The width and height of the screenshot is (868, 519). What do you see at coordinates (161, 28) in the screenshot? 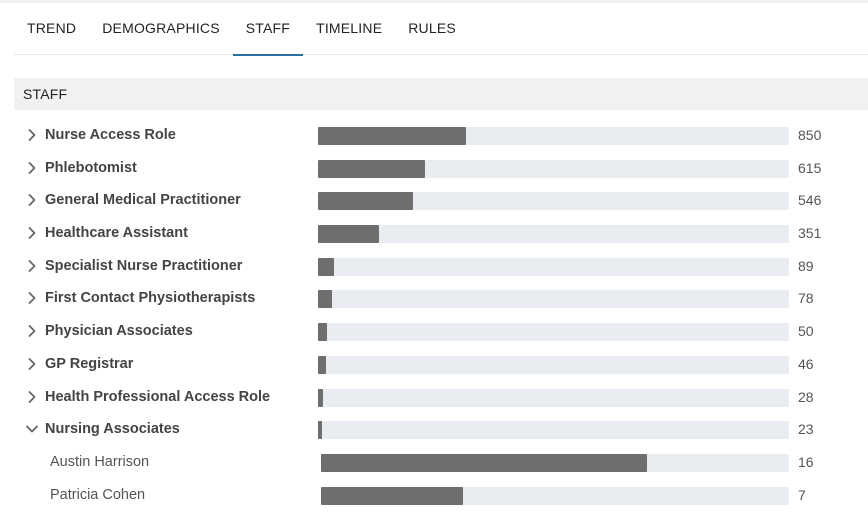
I see `tab-demographics: DEMOGRAPHICS` at bounding box center [161, 28].